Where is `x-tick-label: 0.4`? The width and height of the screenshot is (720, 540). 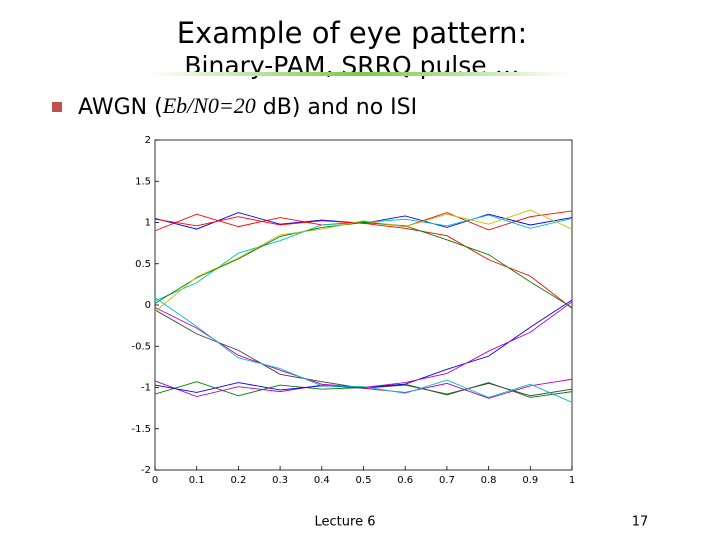 x-tick-label: 0.4 is located at coordinates (322, 480).